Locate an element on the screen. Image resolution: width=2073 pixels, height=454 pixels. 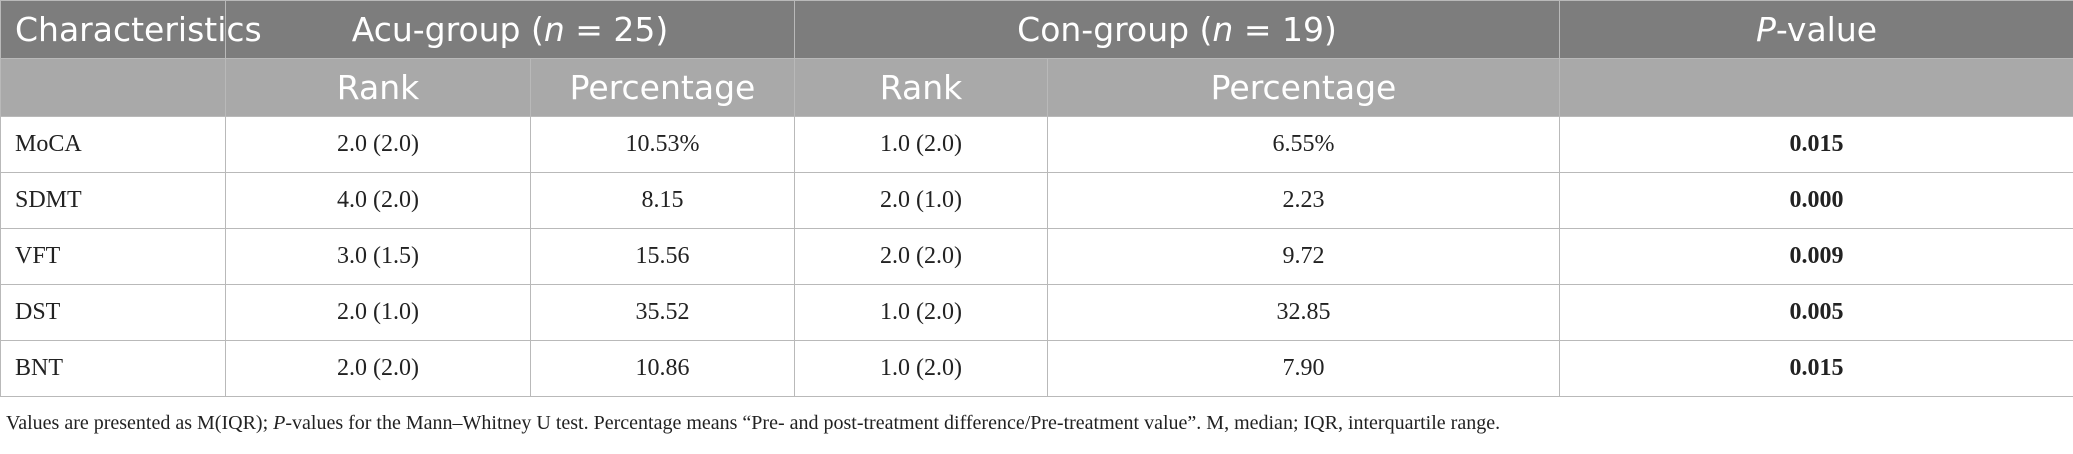
footnote-p-italic: P is located at coordinates (279, 423).